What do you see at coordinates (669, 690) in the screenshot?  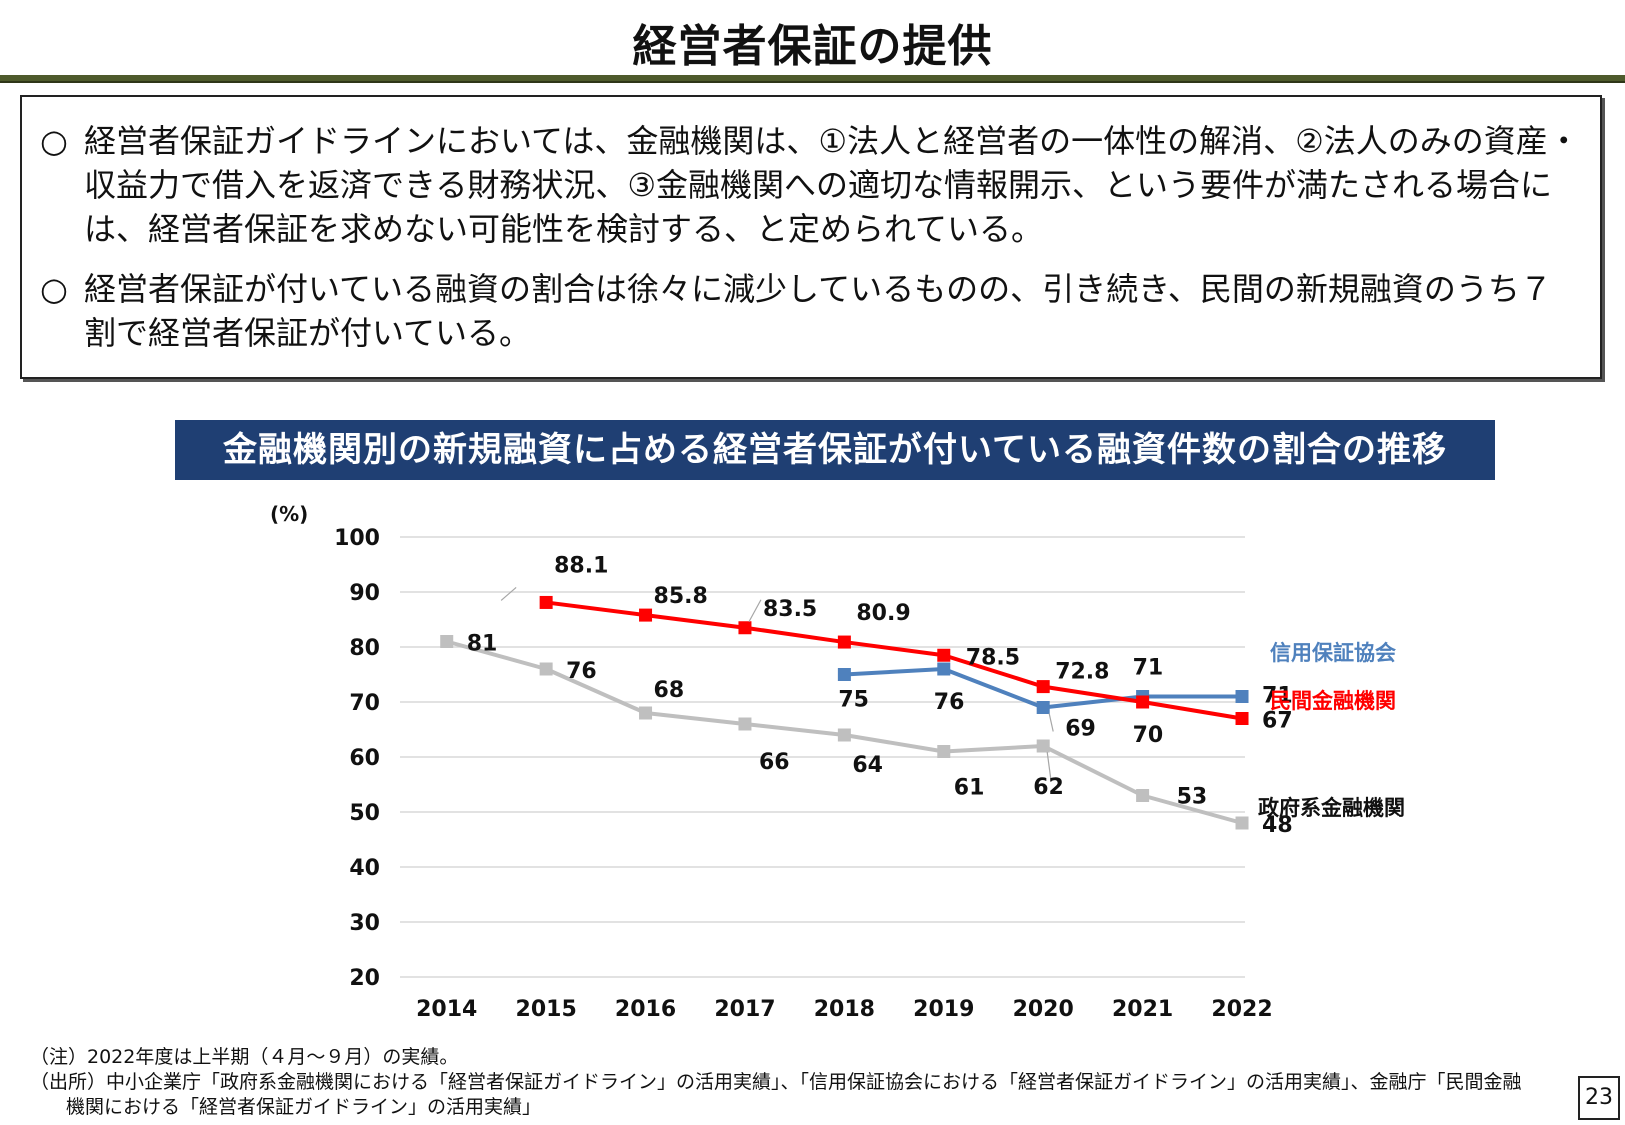 I see `data-label: 68` at bounding box center [669, 690].